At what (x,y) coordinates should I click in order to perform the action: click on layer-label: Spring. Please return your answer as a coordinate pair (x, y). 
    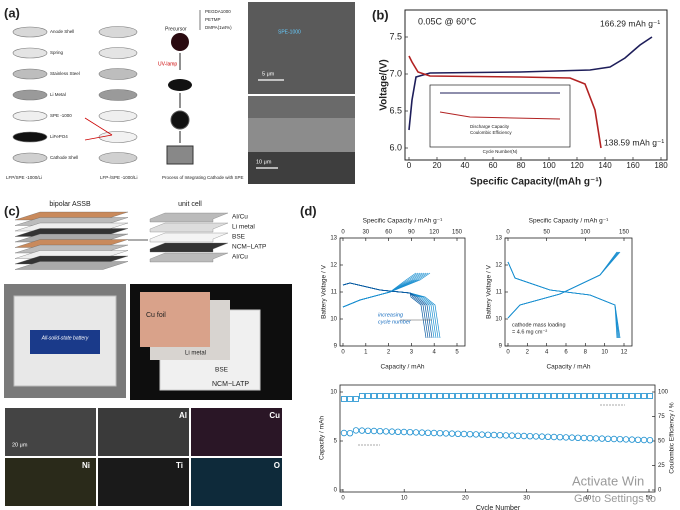
    Looking at the image, I should click on (57, 52).